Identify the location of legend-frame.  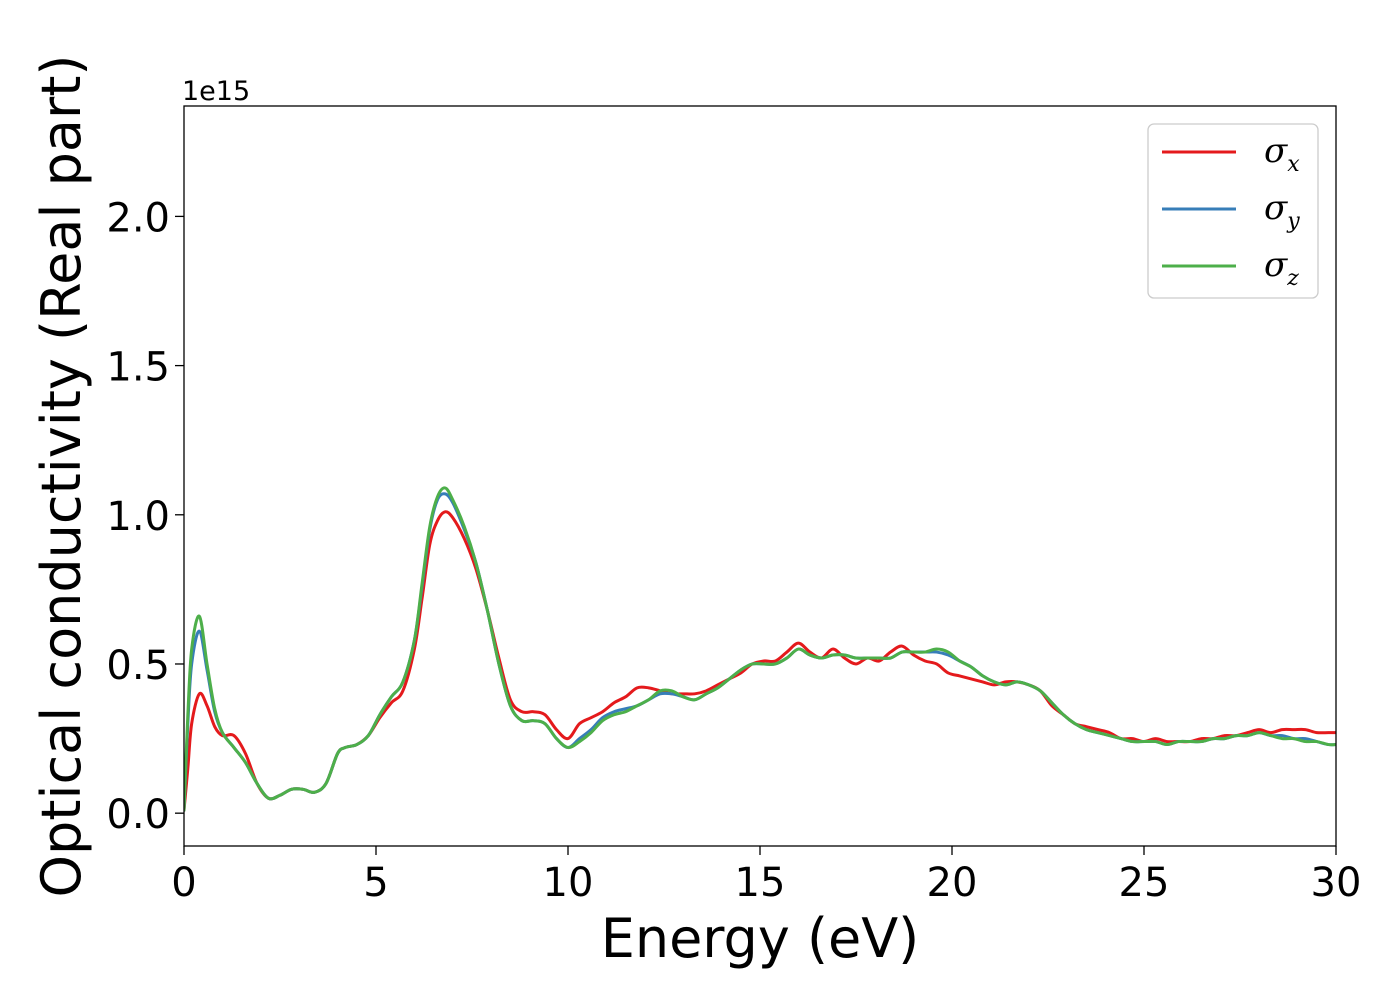
(1233, 211).